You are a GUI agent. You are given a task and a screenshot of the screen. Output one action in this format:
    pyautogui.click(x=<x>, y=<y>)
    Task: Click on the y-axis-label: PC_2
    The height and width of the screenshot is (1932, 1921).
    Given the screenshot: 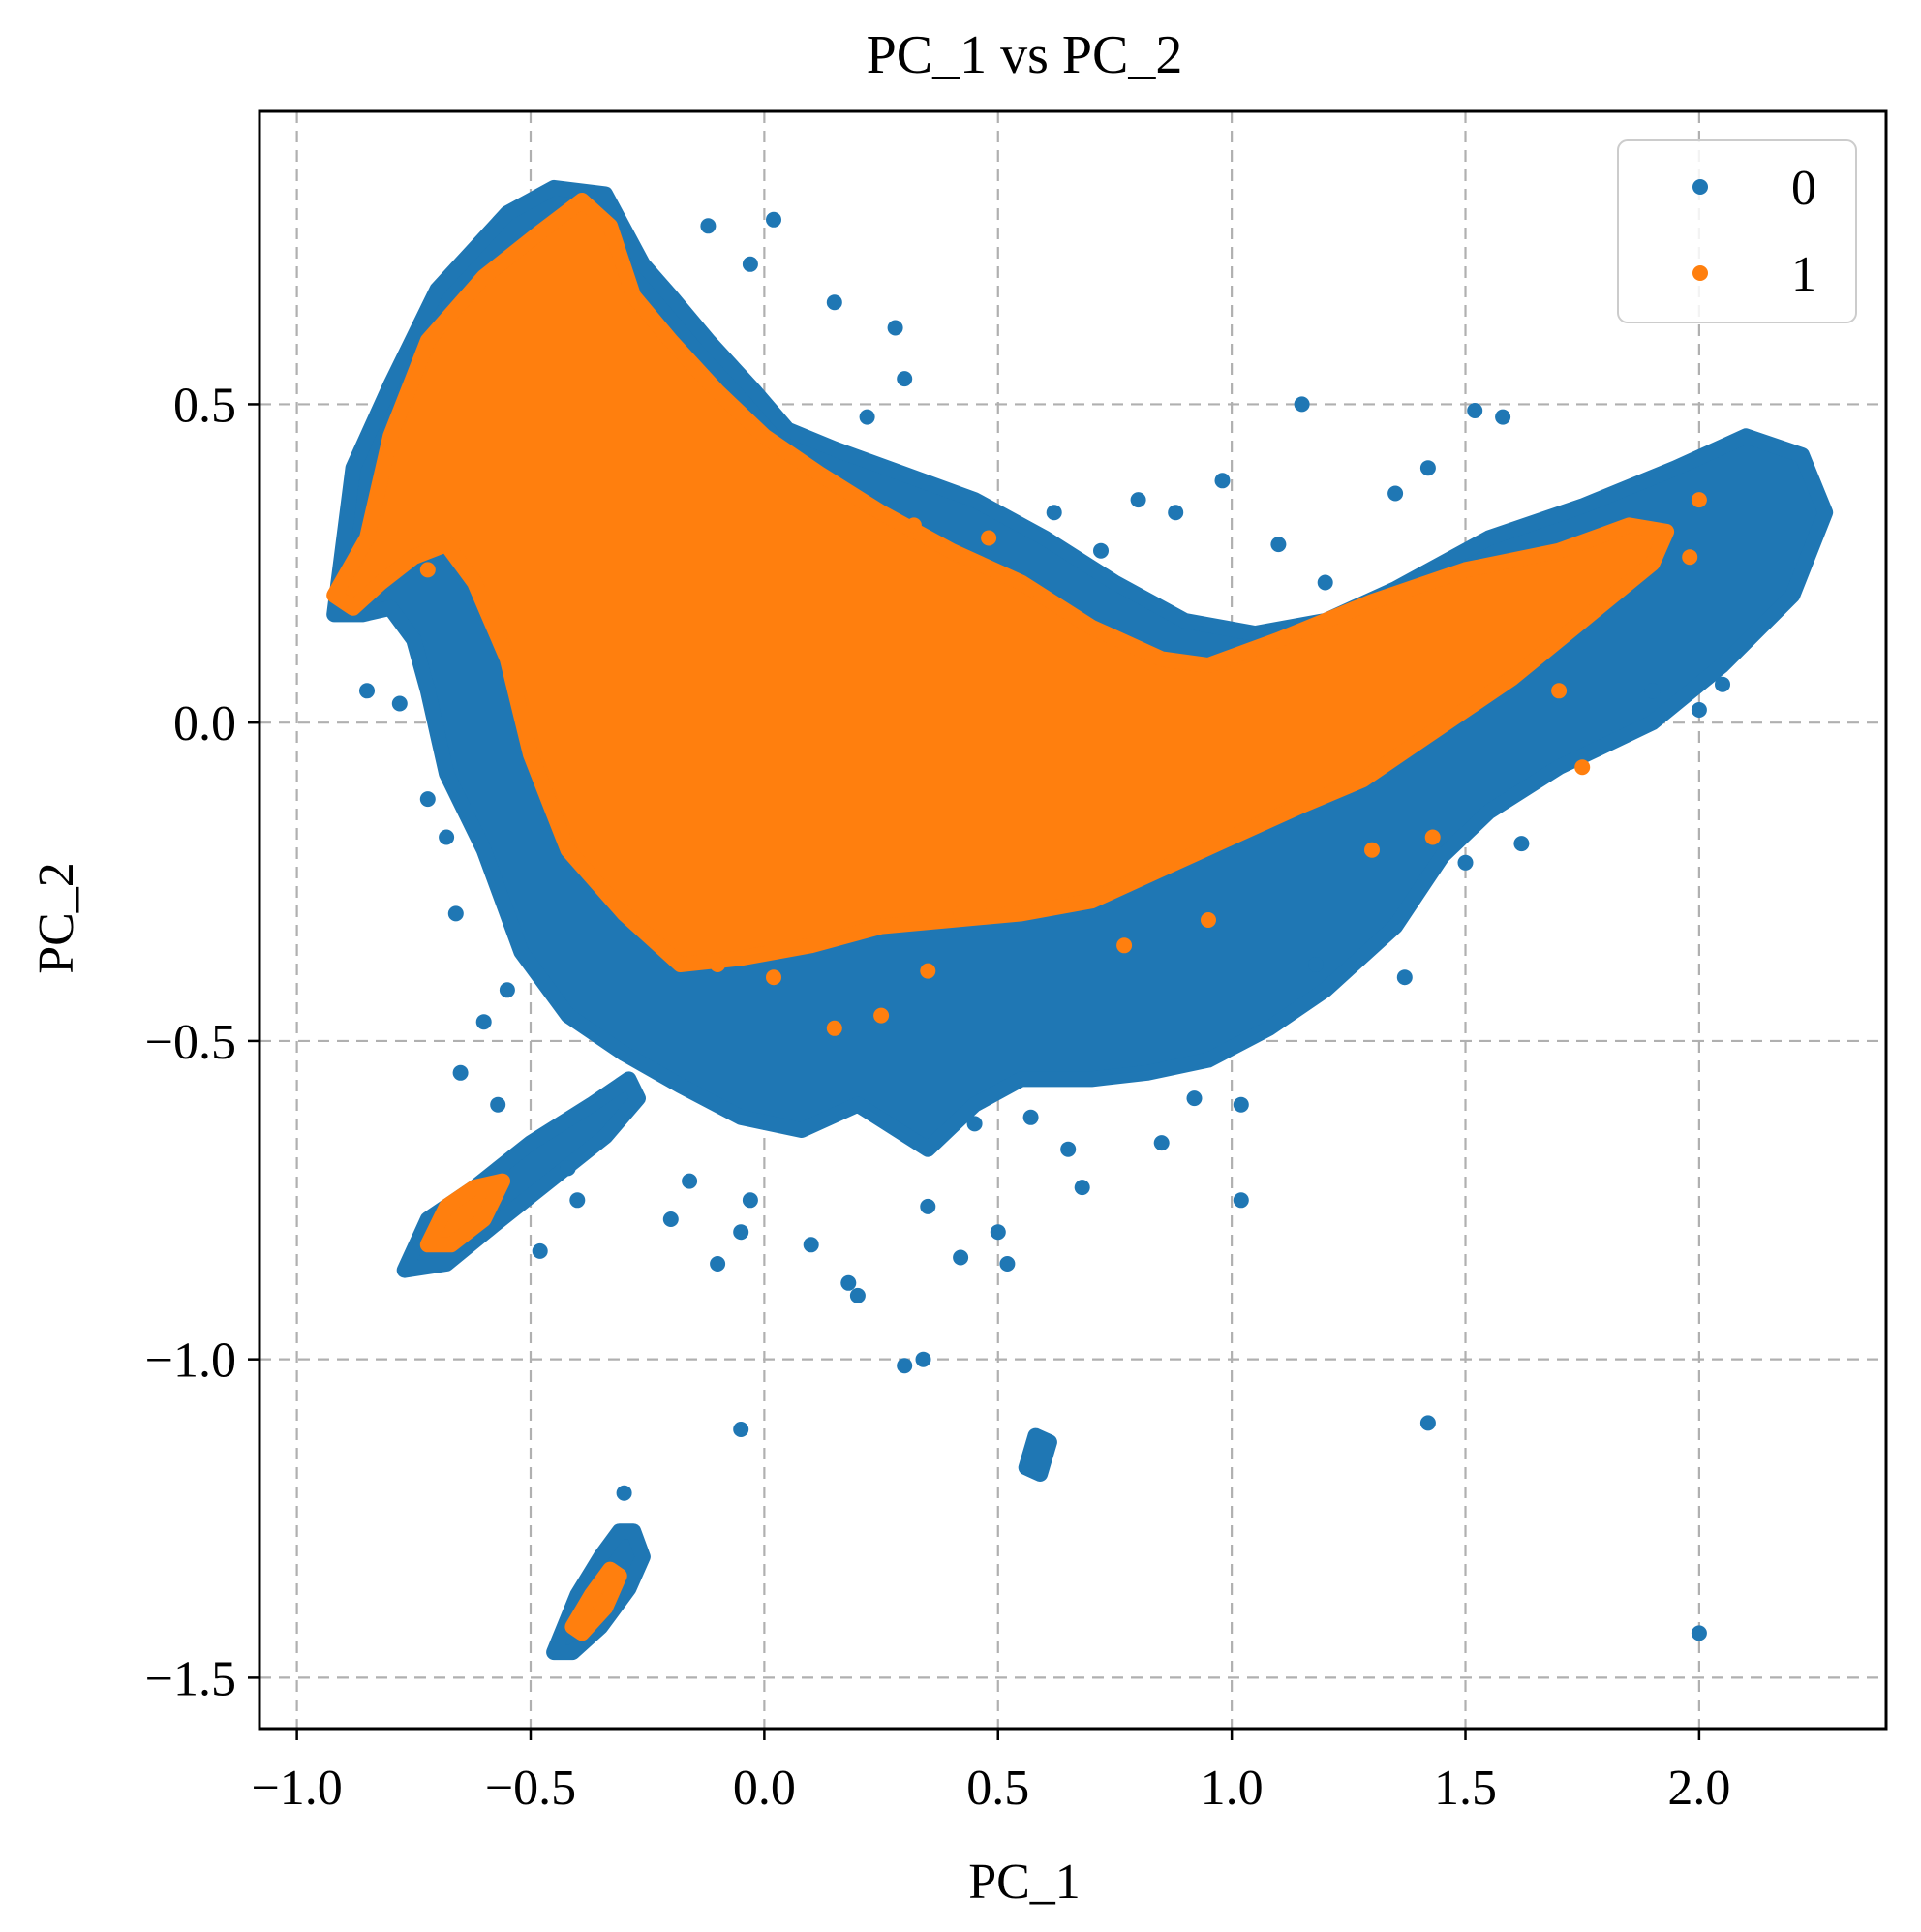 What is the action you would take?
    pyautogui.click(x=56, y=918)
    